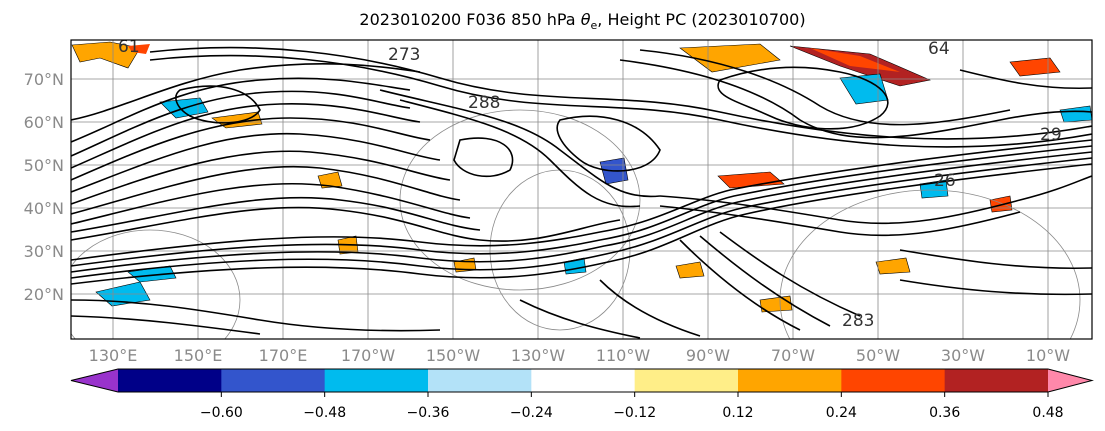  I want to click on contour-label: 273, so click(404, 55).